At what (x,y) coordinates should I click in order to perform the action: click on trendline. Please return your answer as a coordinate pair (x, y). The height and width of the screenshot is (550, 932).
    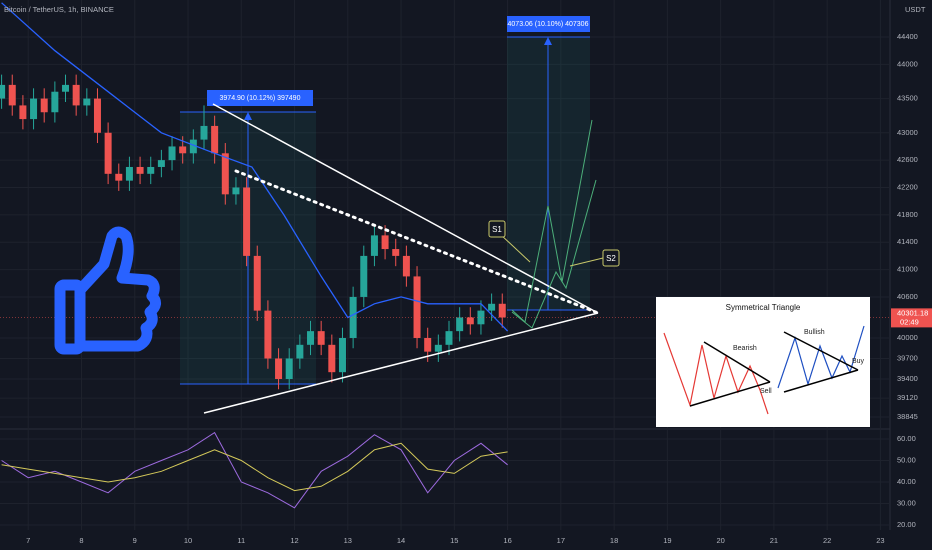
    Looking at the image, I should click on (401, 363).